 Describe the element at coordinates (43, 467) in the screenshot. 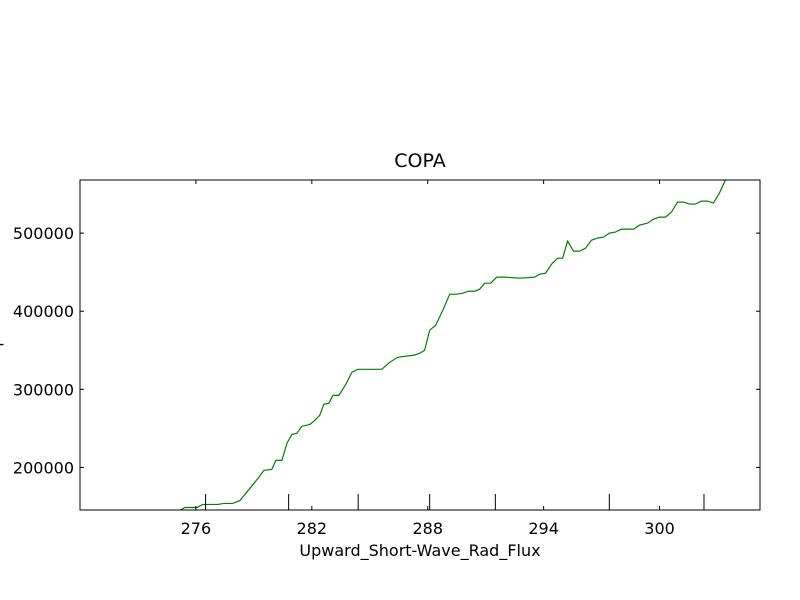

I see `y-tick-label: 200000` at that location.